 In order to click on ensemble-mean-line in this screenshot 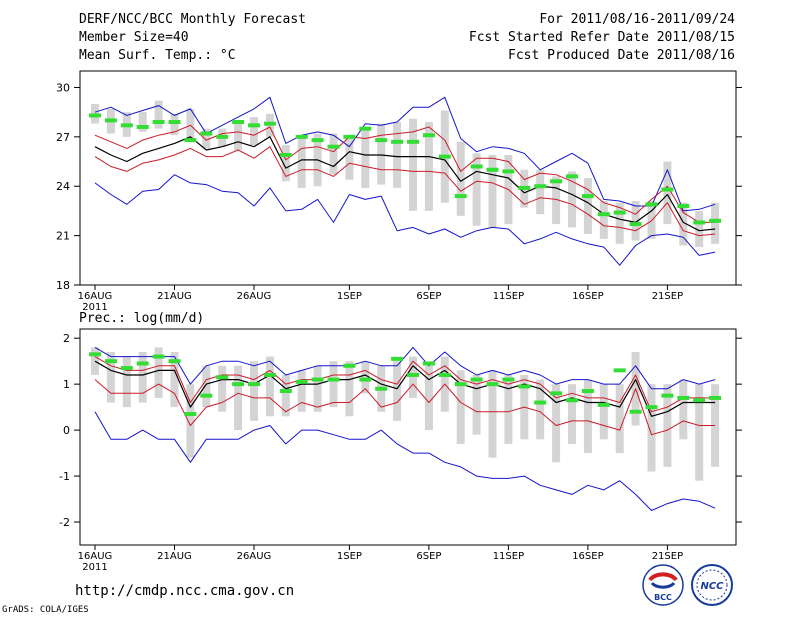, I will do `click(405, 184)`.